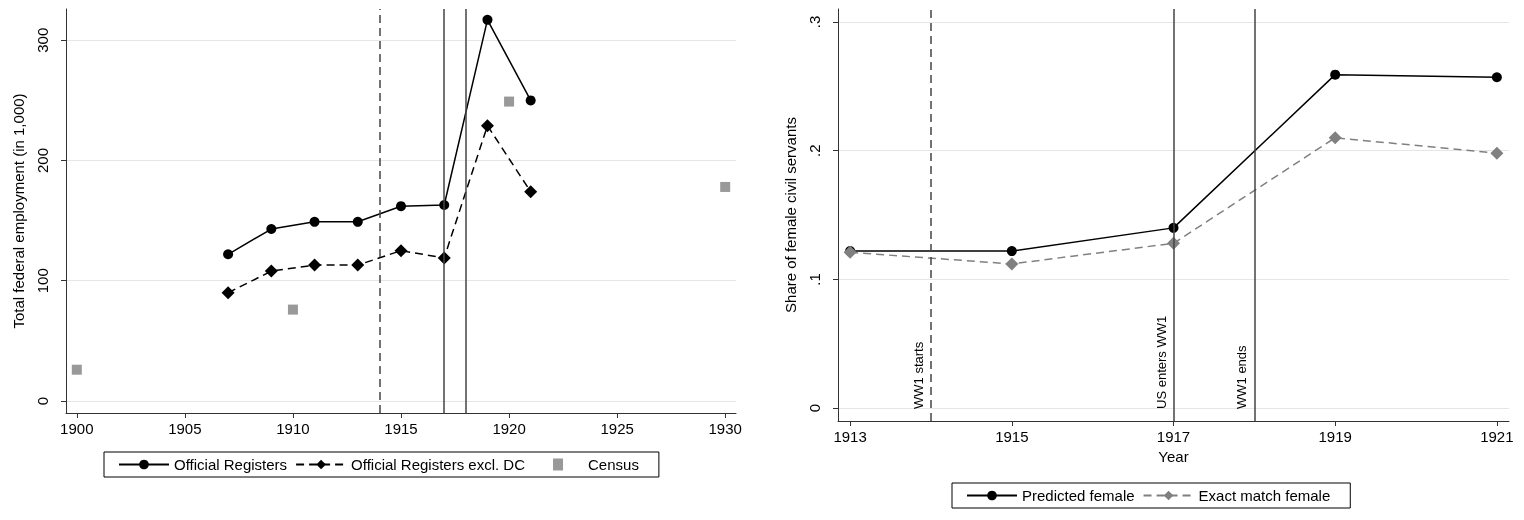 This screenshot has width=1524, height=520. Describe the element at coordinates (918, 375) in the screenshot. I see `ref-line-label: WW1 starts` at that location.